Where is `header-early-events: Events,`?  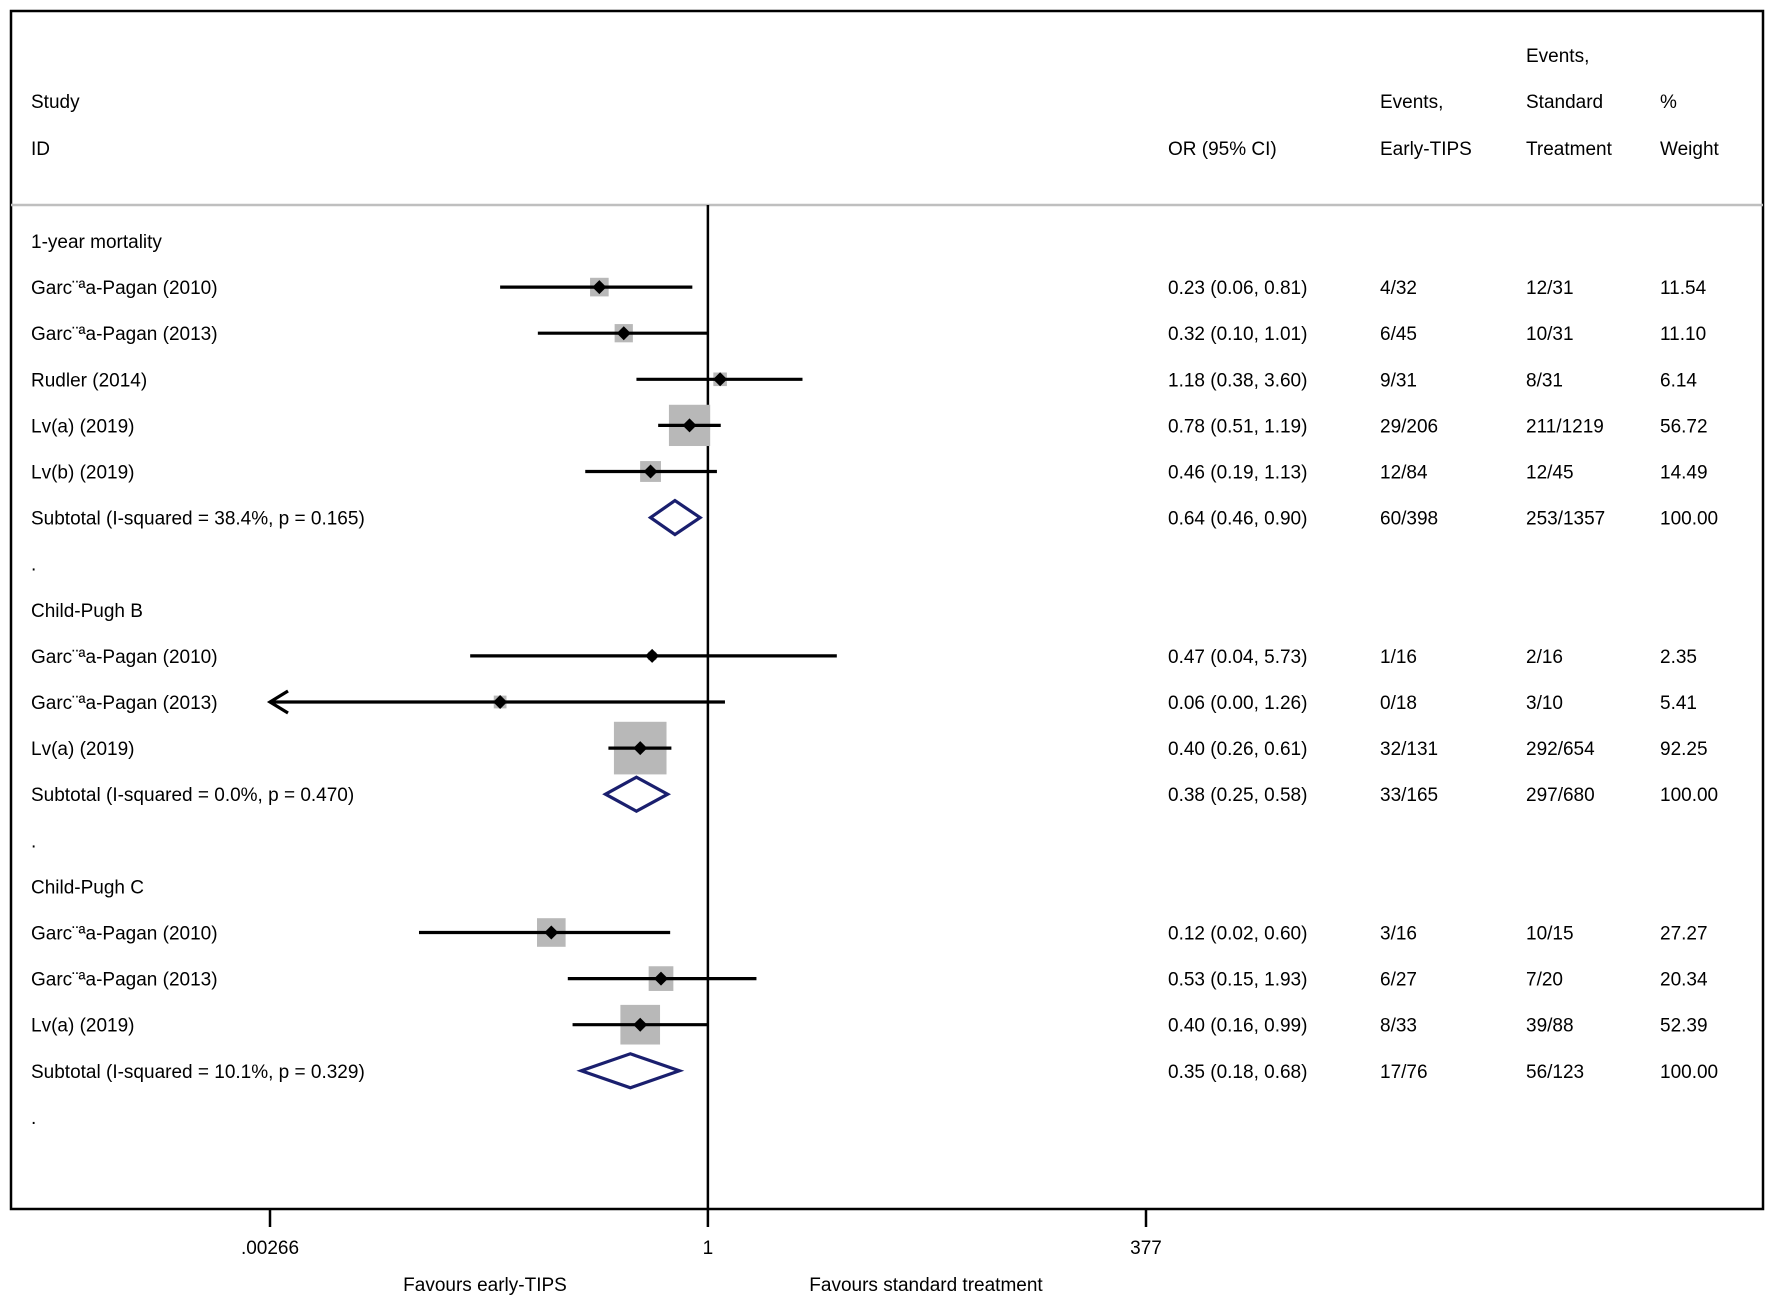 header-early-events: Events, is located at coordinates (1411, 102).